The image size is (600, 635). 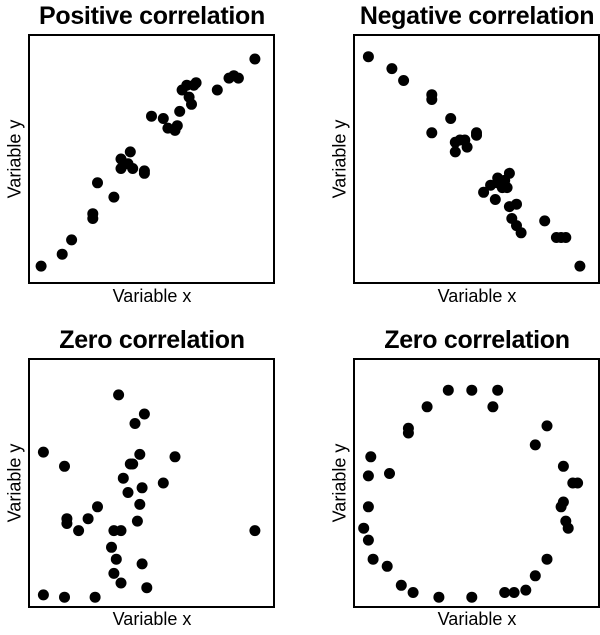 What do you see at coordinates (152, 340) in the screenshot?
I see `chart-title: Zero correlation` at bounding box center [152, 340].